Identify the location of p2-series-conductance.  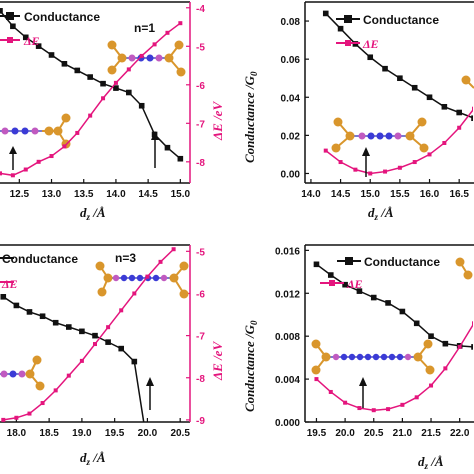
(397, 66).